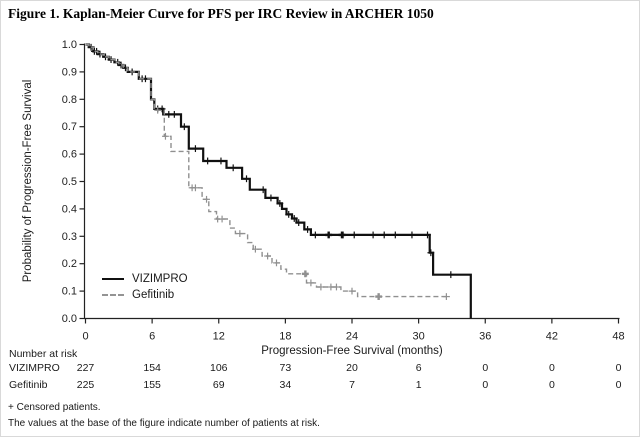 The height and width of the screenshot is (437, 640). Describe the element at coordinates (54, 407) in the screenshot. I see `footnote-censored: + Censored patients.` at that location.